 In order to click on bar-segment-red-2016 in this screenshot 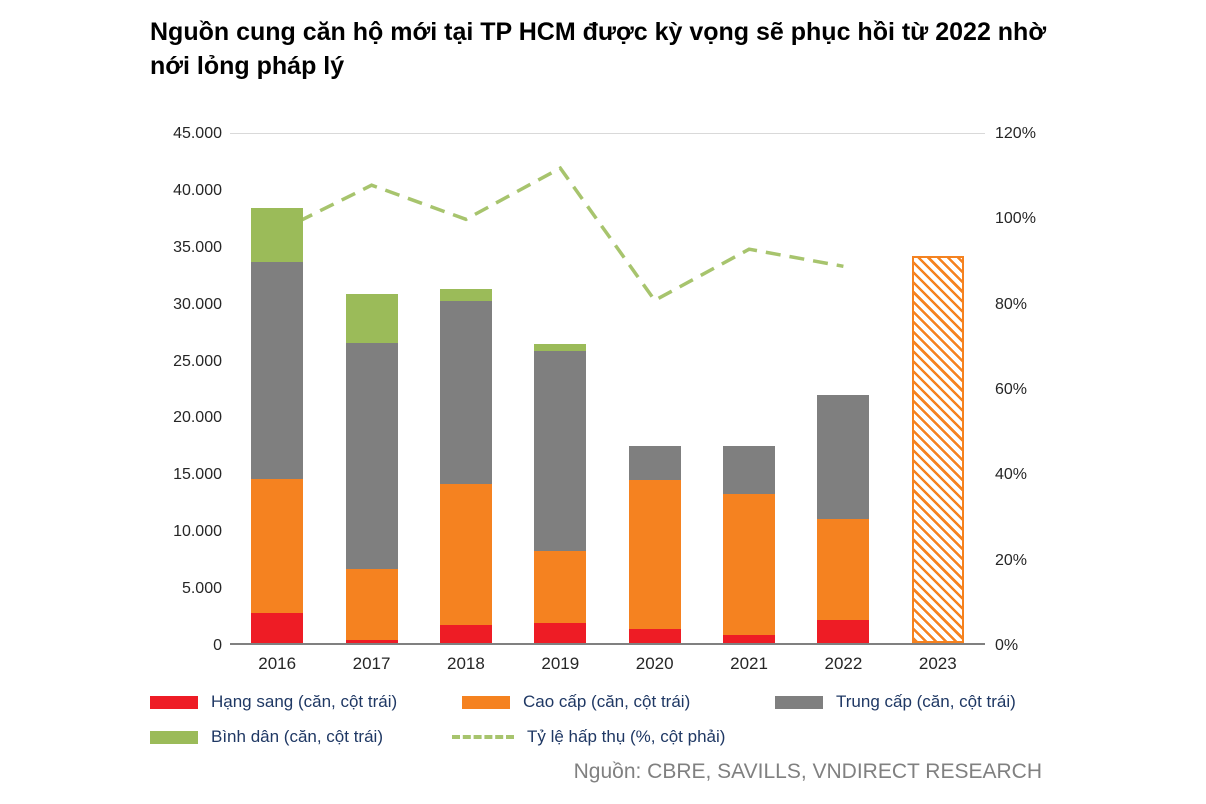, I will do `click(277, 628)`.